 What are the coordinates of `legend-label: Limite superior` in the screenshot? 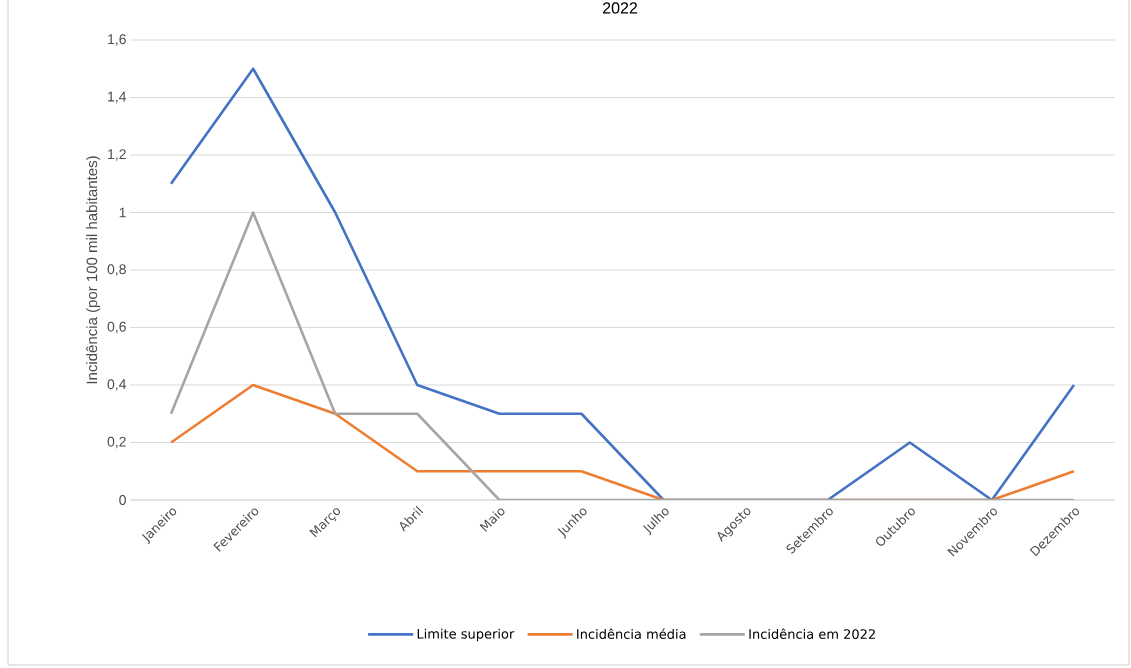 It's located at (466, 635).